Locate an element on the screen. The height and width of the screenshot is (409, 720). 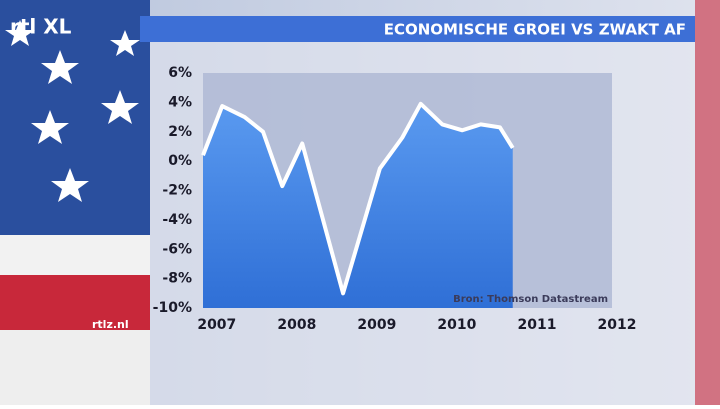
website: rtlz.nl is located at coordinates (110, 324).